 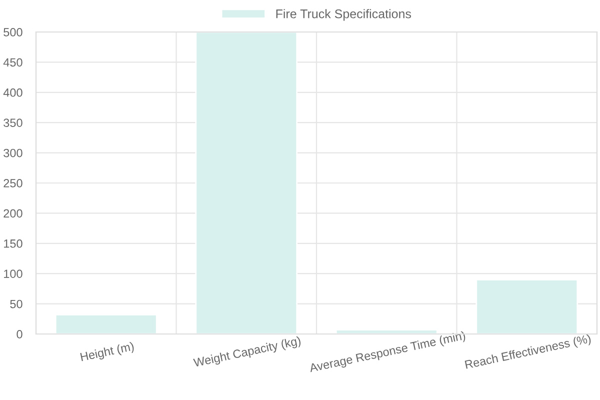 What do you see at coordinates (16, 304) in the screenshot?
I see `y-tick-label: 50` at bounding box center [16, 304].